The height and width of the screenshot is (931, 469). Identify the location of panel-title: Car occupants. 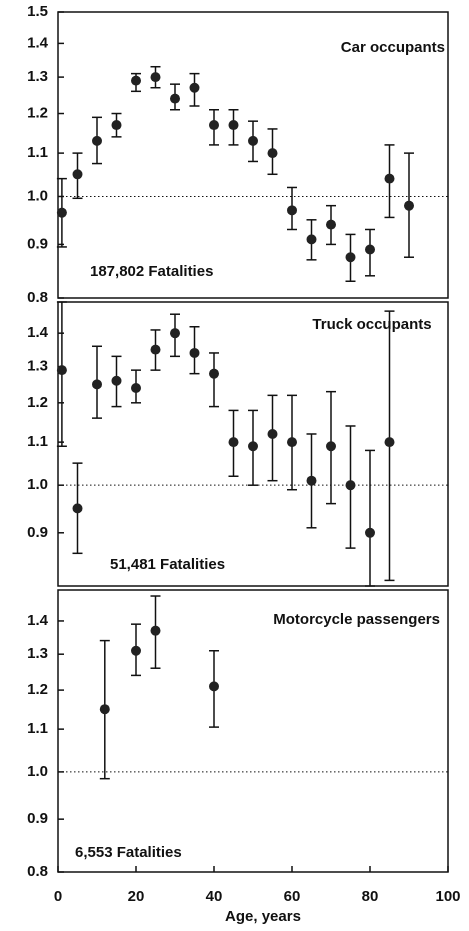
(393, 47).